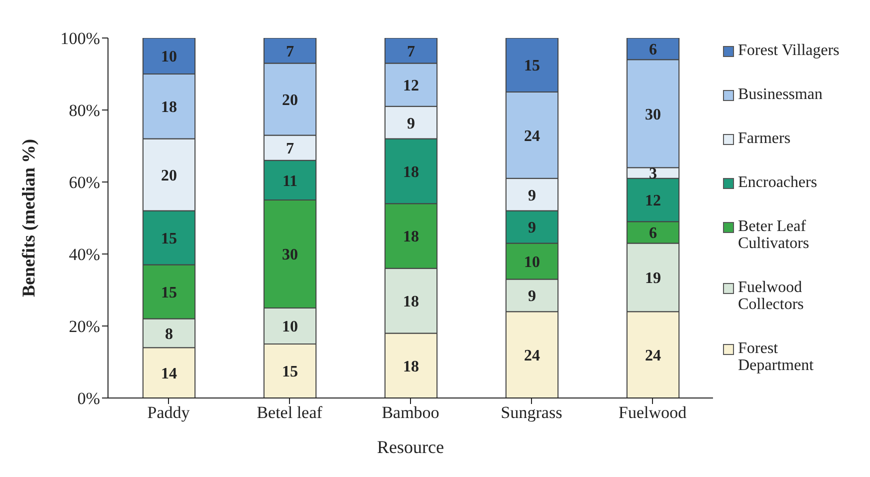 The width and height of the screenshot is (870, 477). Describe the element at coordinates (776, 357) in the screenshot. I see `legend-label: Forest Department` at that location.